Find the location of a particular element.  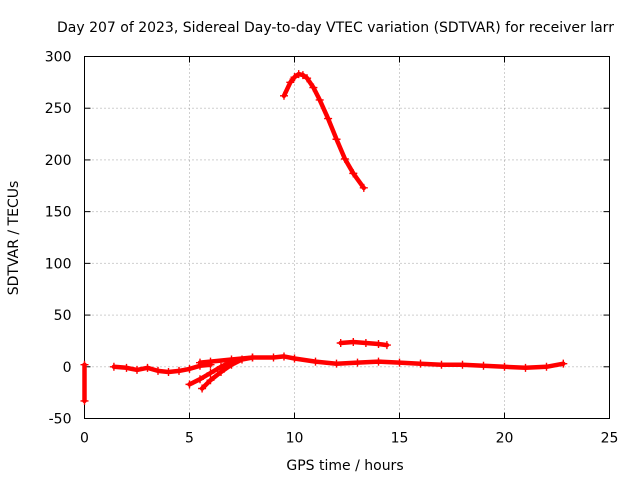

x-tick-label: 25 is located at coordinates (610, 439).